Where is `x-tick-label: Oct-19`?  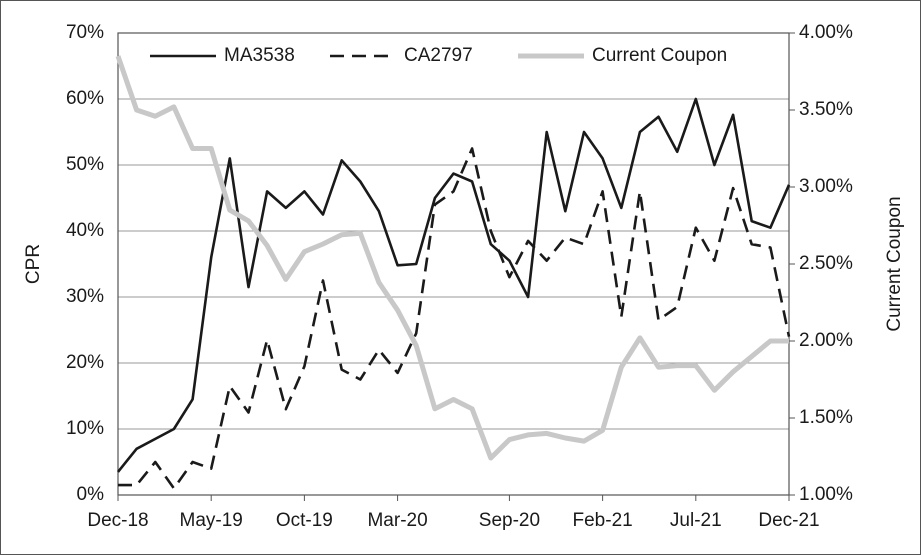 x-tick-label: Oct-19 is located at coordinates (304, 520).